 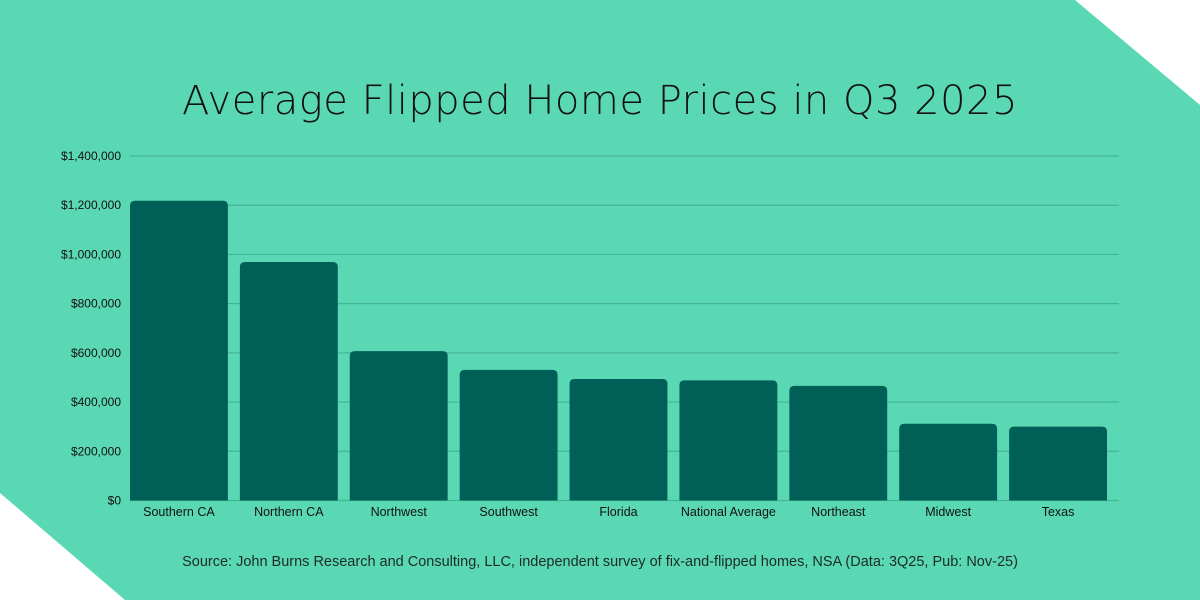 What do you see at coordinates (948, 512) in the screenshot?
I see `x-tick-label: Midwest` at bounding box center [948, 512].